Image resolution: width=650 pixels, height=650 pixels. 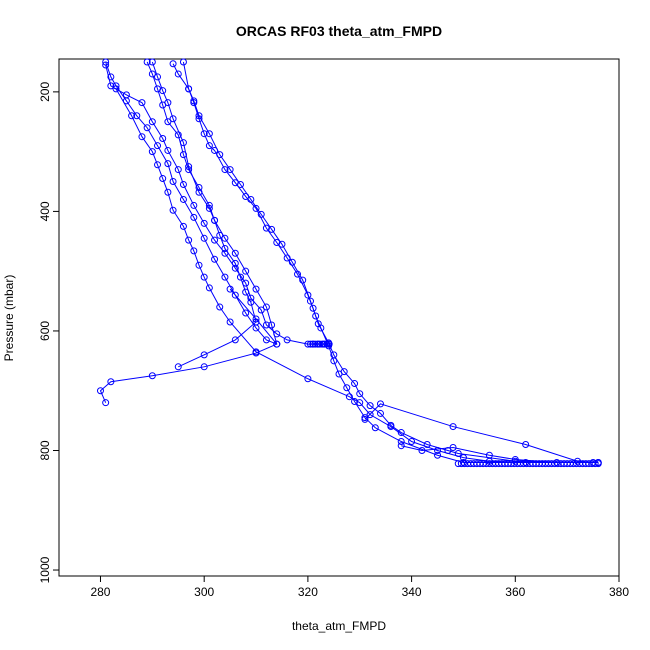 I want to click on x-tick-label: 340, so click(x=412, y=592).